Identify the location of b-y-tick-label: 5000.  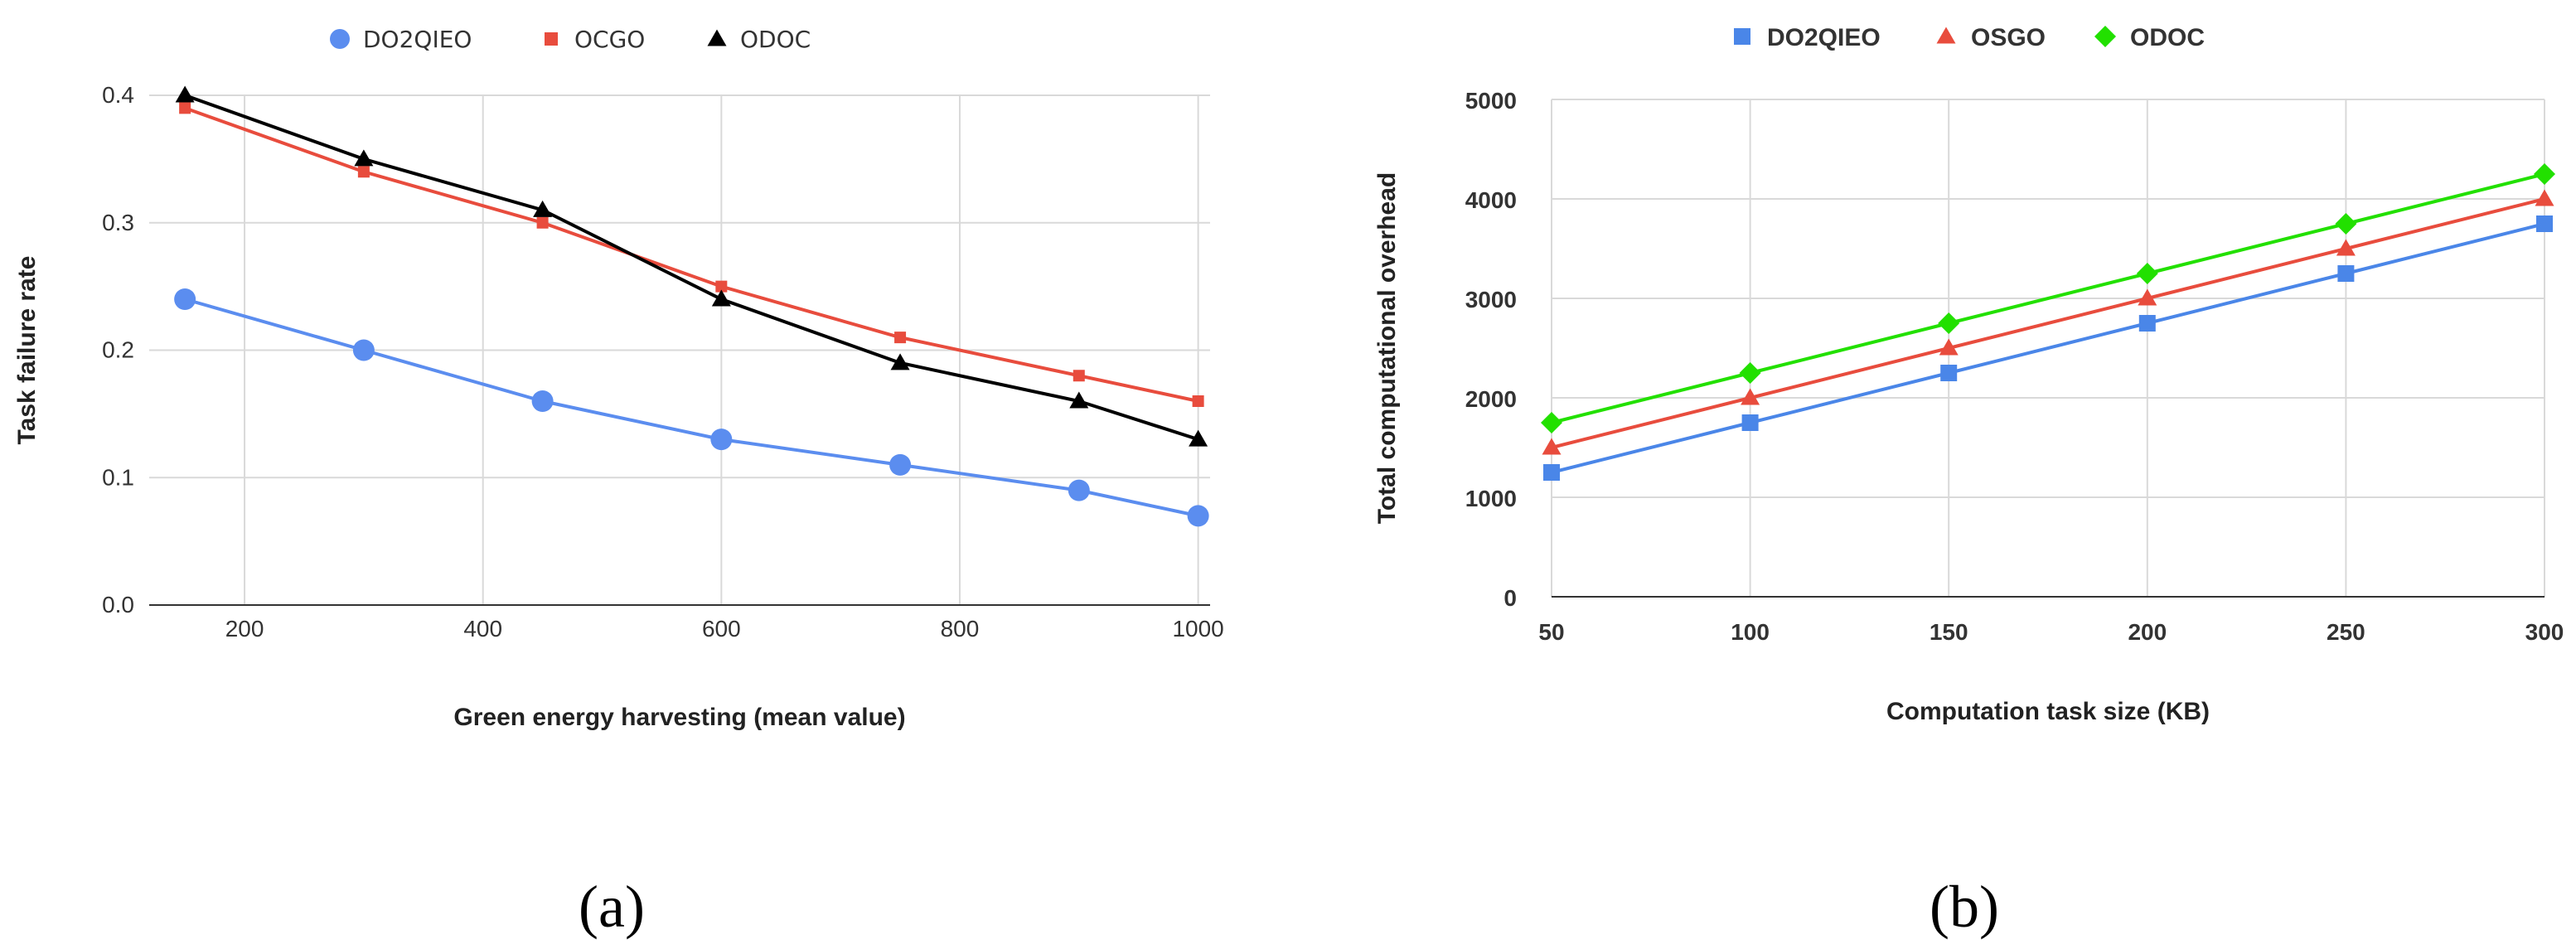
(1491, 101).